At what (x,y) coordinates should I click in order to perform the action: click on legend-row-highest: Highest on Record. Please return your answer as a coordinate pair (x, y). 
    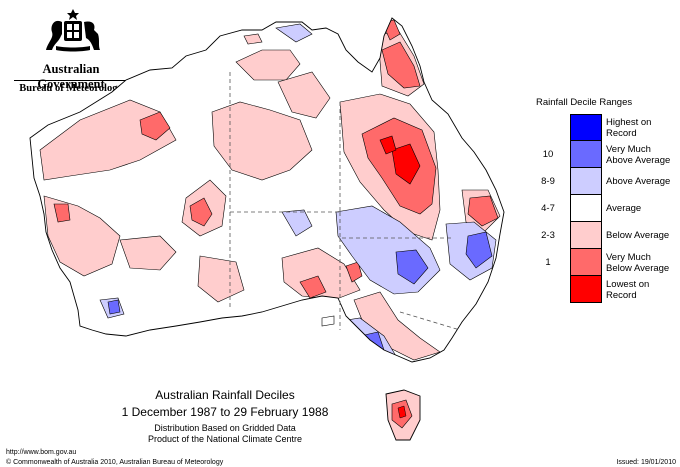
    Looking at the image, I should click on (606, 127).